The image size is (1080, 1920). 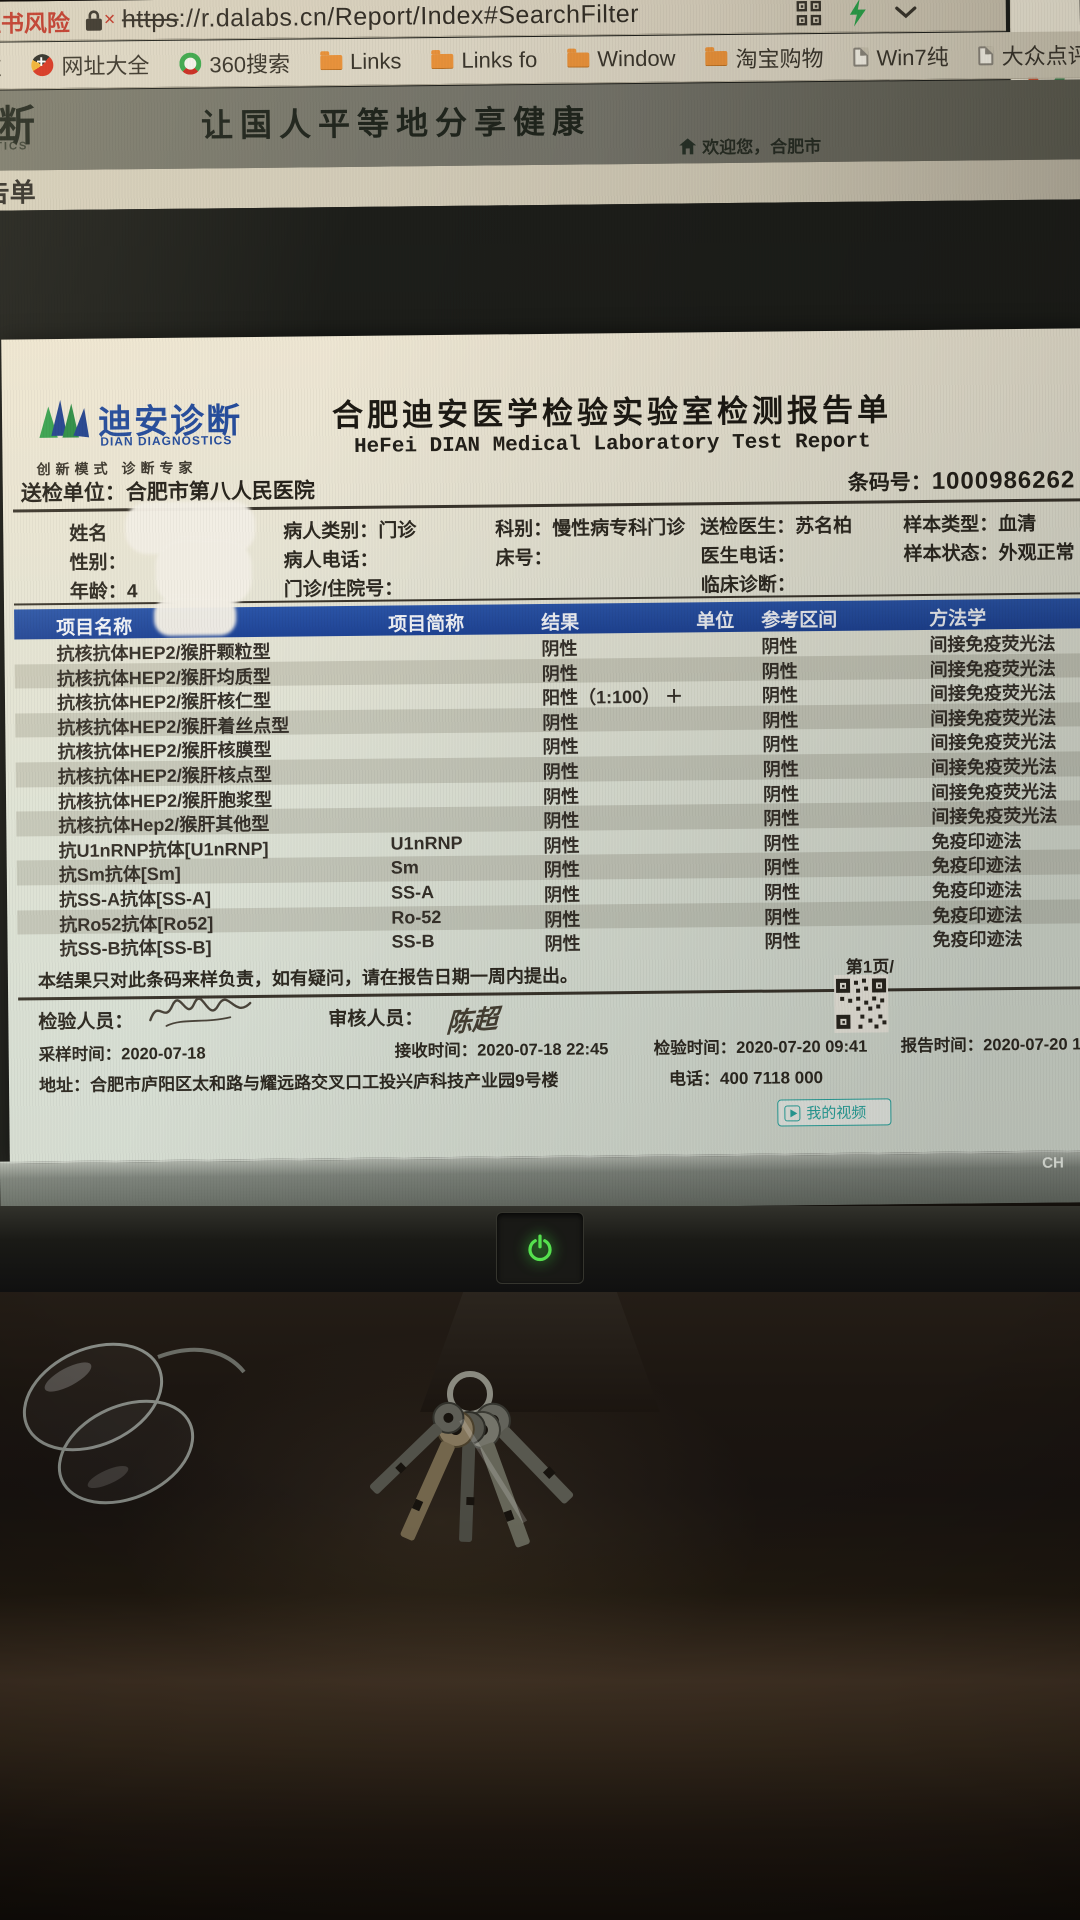 I want to click on report-time: 报告时间：2020-07-20 18:15, so click(x=990, y=1045).